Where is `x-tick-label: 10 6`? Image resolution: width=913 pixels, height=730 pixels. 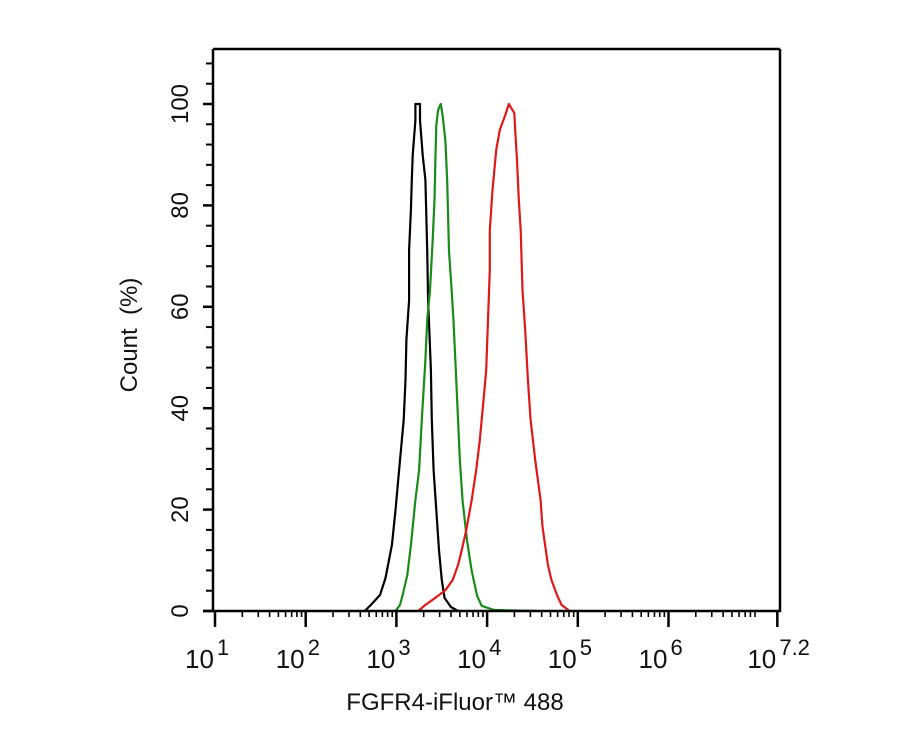 x-tick-label: 10 6 is located at coordinates (661, 654).